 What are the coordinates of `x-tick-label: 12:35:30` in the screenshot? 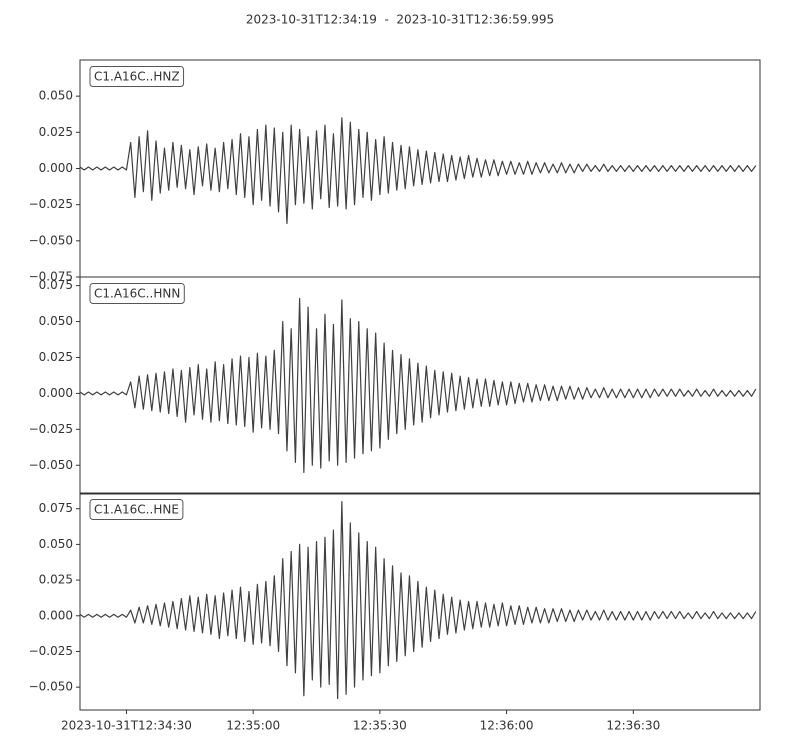 It's located at (380, 726).